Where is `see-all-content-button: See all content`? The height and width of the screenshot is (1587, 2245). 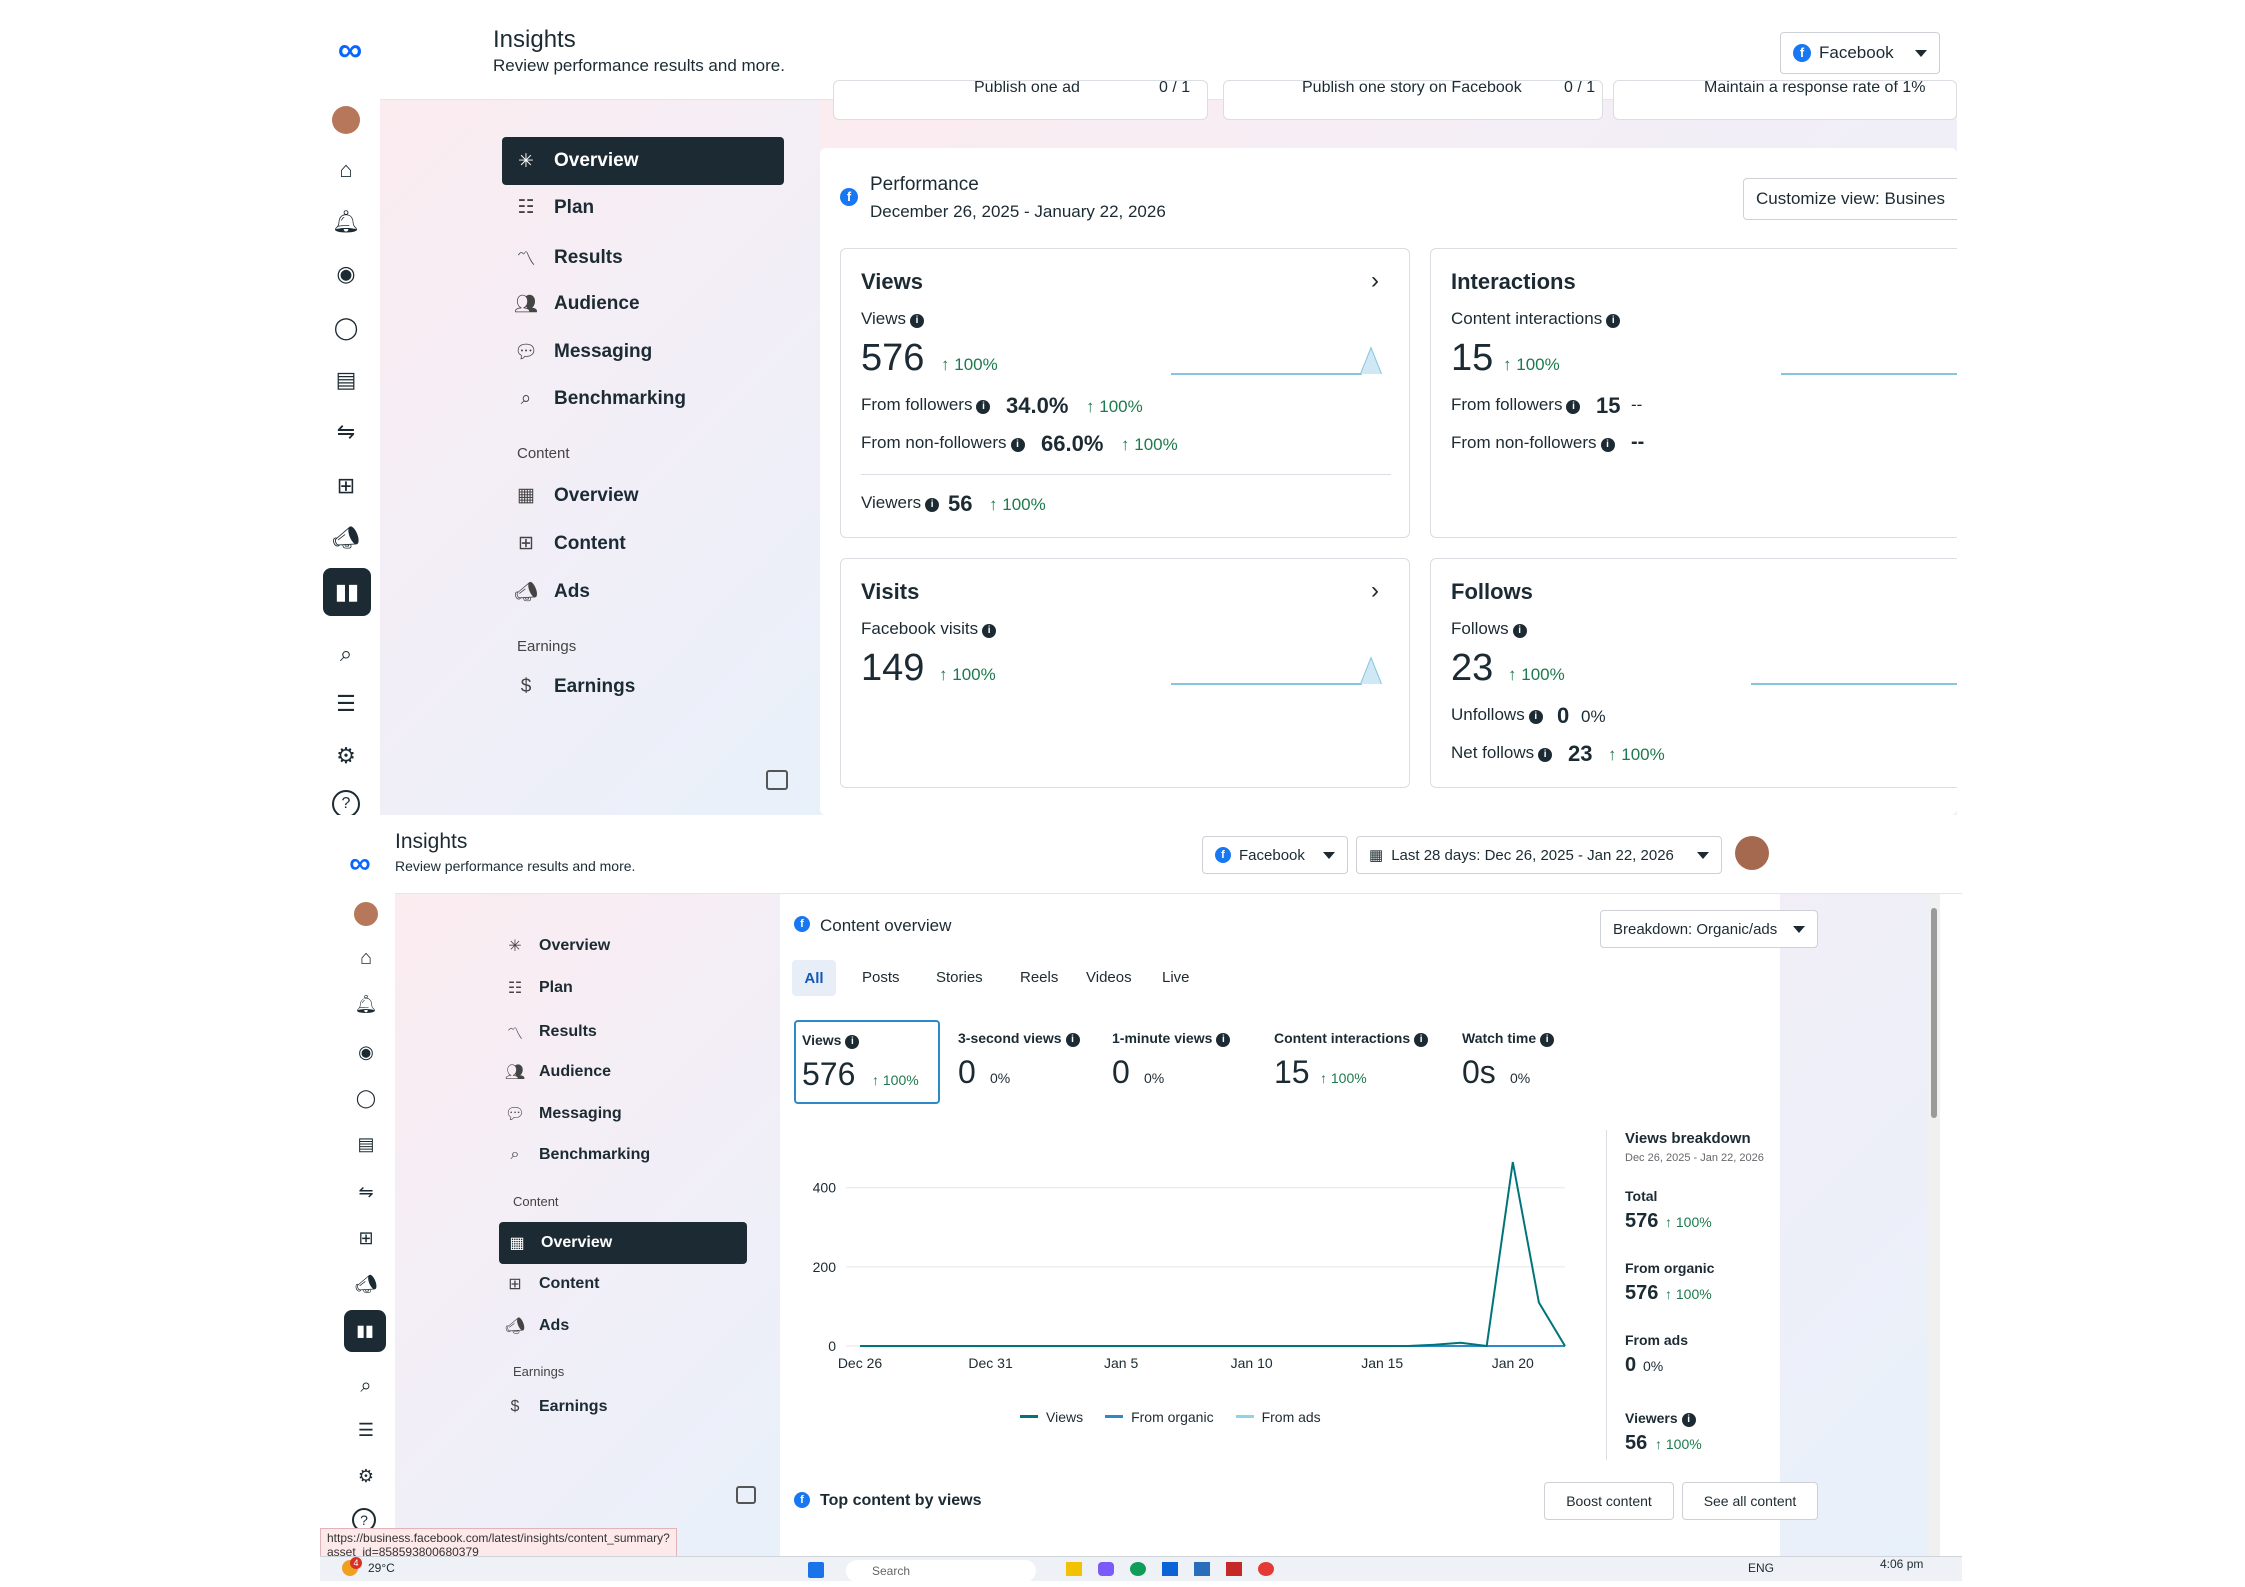 see-all-content-button: See all content is located at coordinates (1750, 1501).